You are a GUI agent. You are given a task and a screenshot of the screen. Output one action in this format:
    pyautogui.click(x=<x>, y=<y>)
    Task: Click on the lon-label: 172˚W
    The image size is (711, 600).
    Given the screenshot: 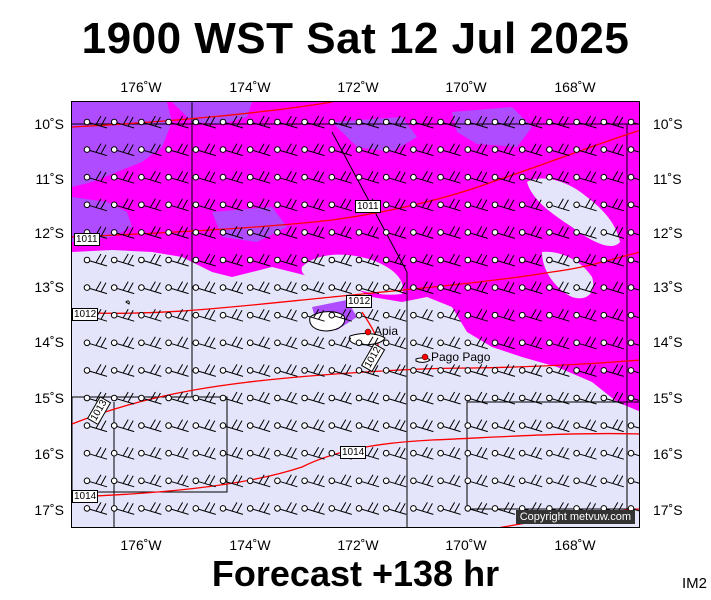 What is the action you would take?
    pyautogui.click(x=358, y=87)
    